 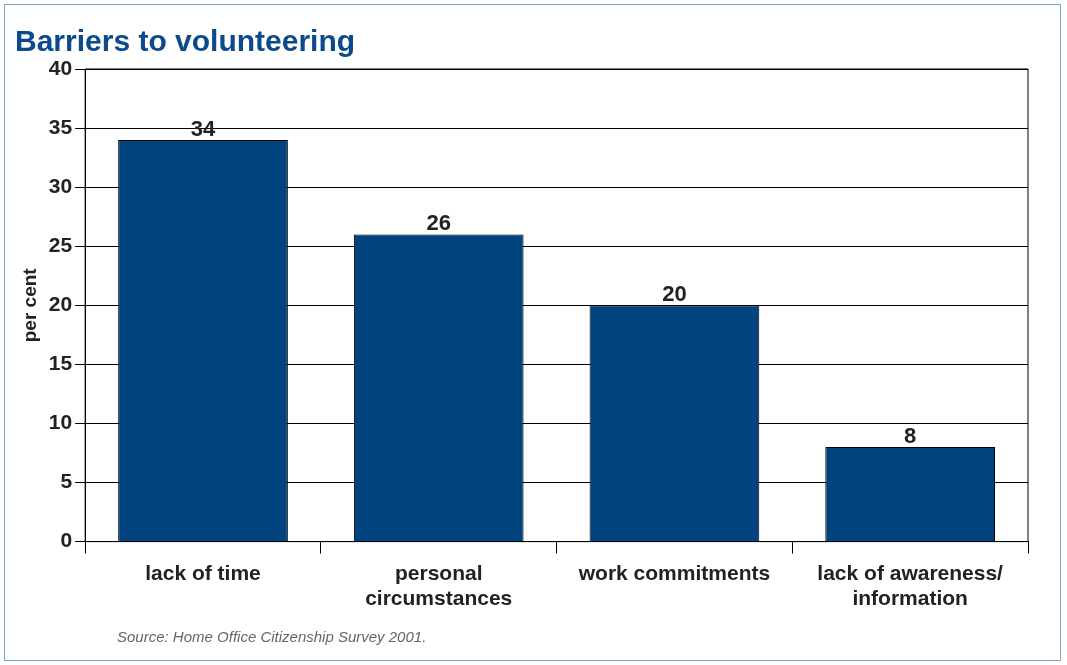 What do you see at coordinates (439, 585) in the screenshot?
I see `x-tick-label: personal circumstances` at bounding box center [439, 585].